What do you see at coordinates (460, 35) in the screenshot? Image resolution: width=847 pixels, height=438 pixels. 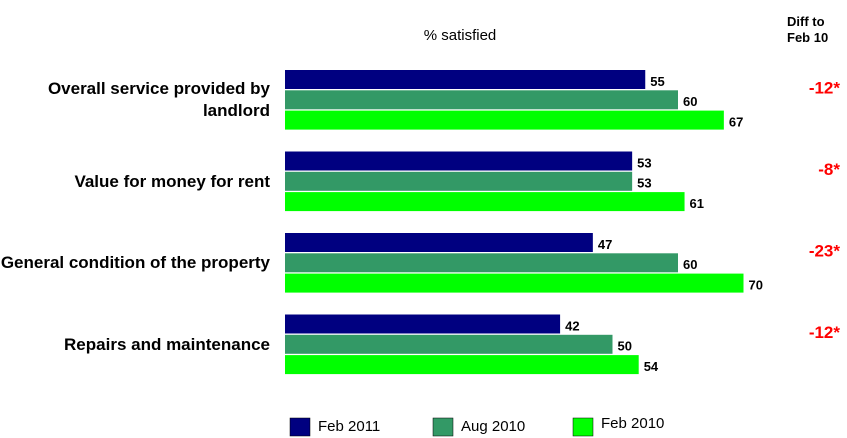 I see `chart-title: % satisfied` at bounding box center [460, 35].